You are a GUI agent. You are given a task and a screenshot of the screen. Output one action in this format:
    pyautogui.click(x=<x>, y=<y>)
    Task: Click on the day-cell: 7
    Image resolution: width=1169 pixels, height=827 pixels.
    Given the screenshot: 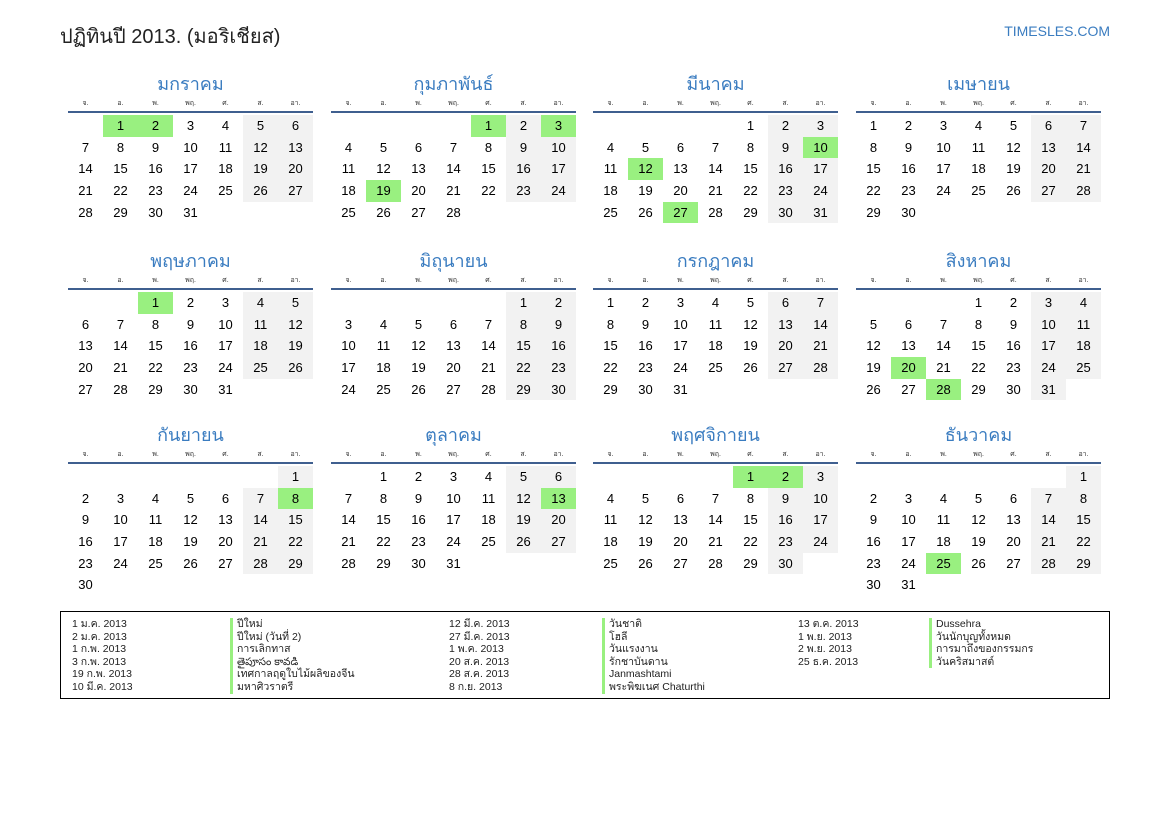 What is the action you would take?
    pyautogui.click(x=260, y=498)
    